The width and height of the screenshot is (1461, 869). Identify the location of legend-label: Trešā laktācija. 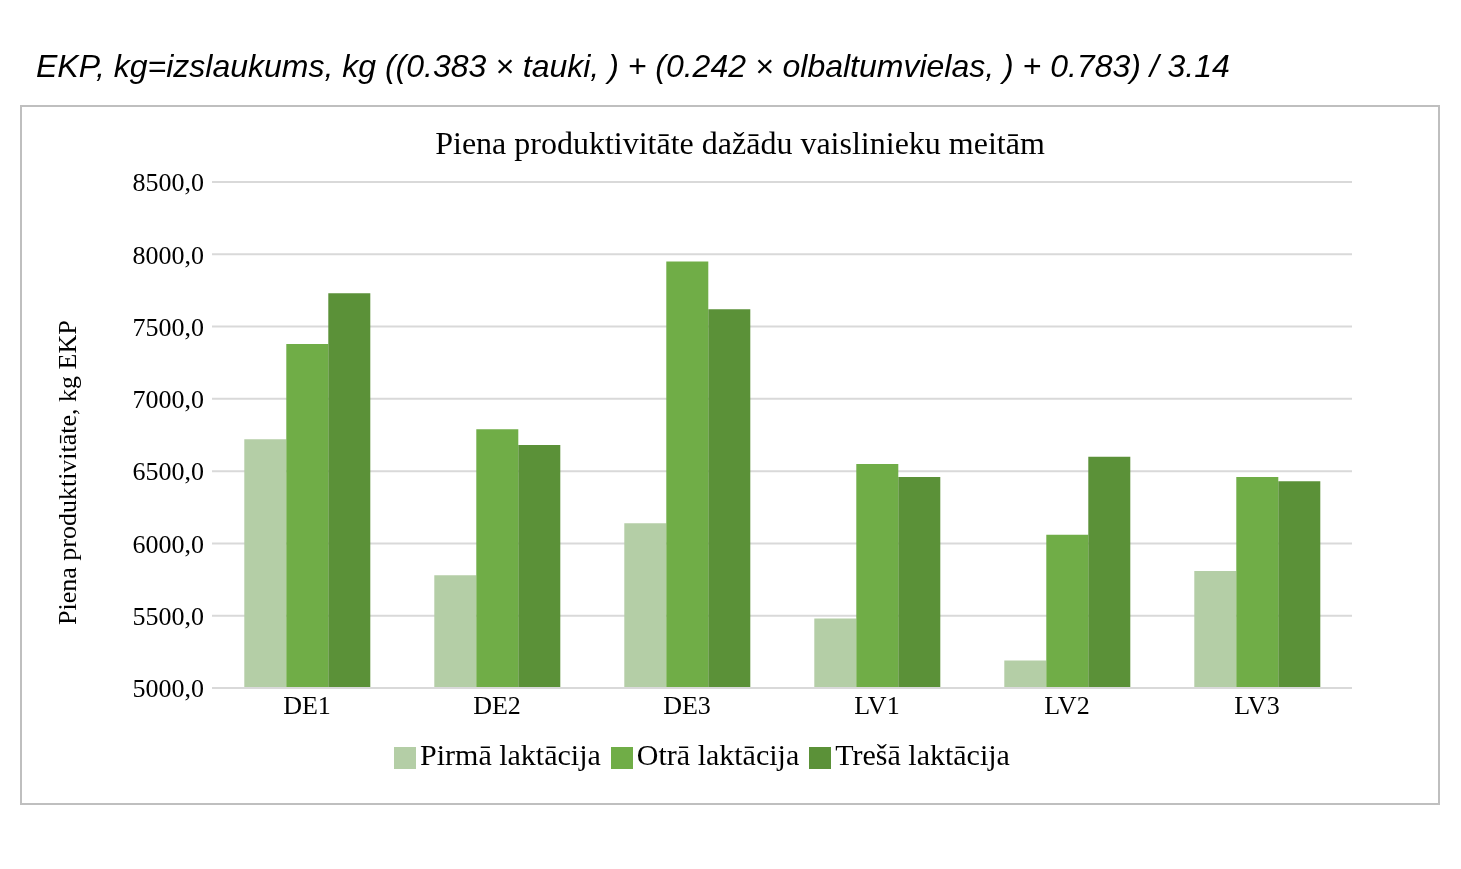
(922, 754).